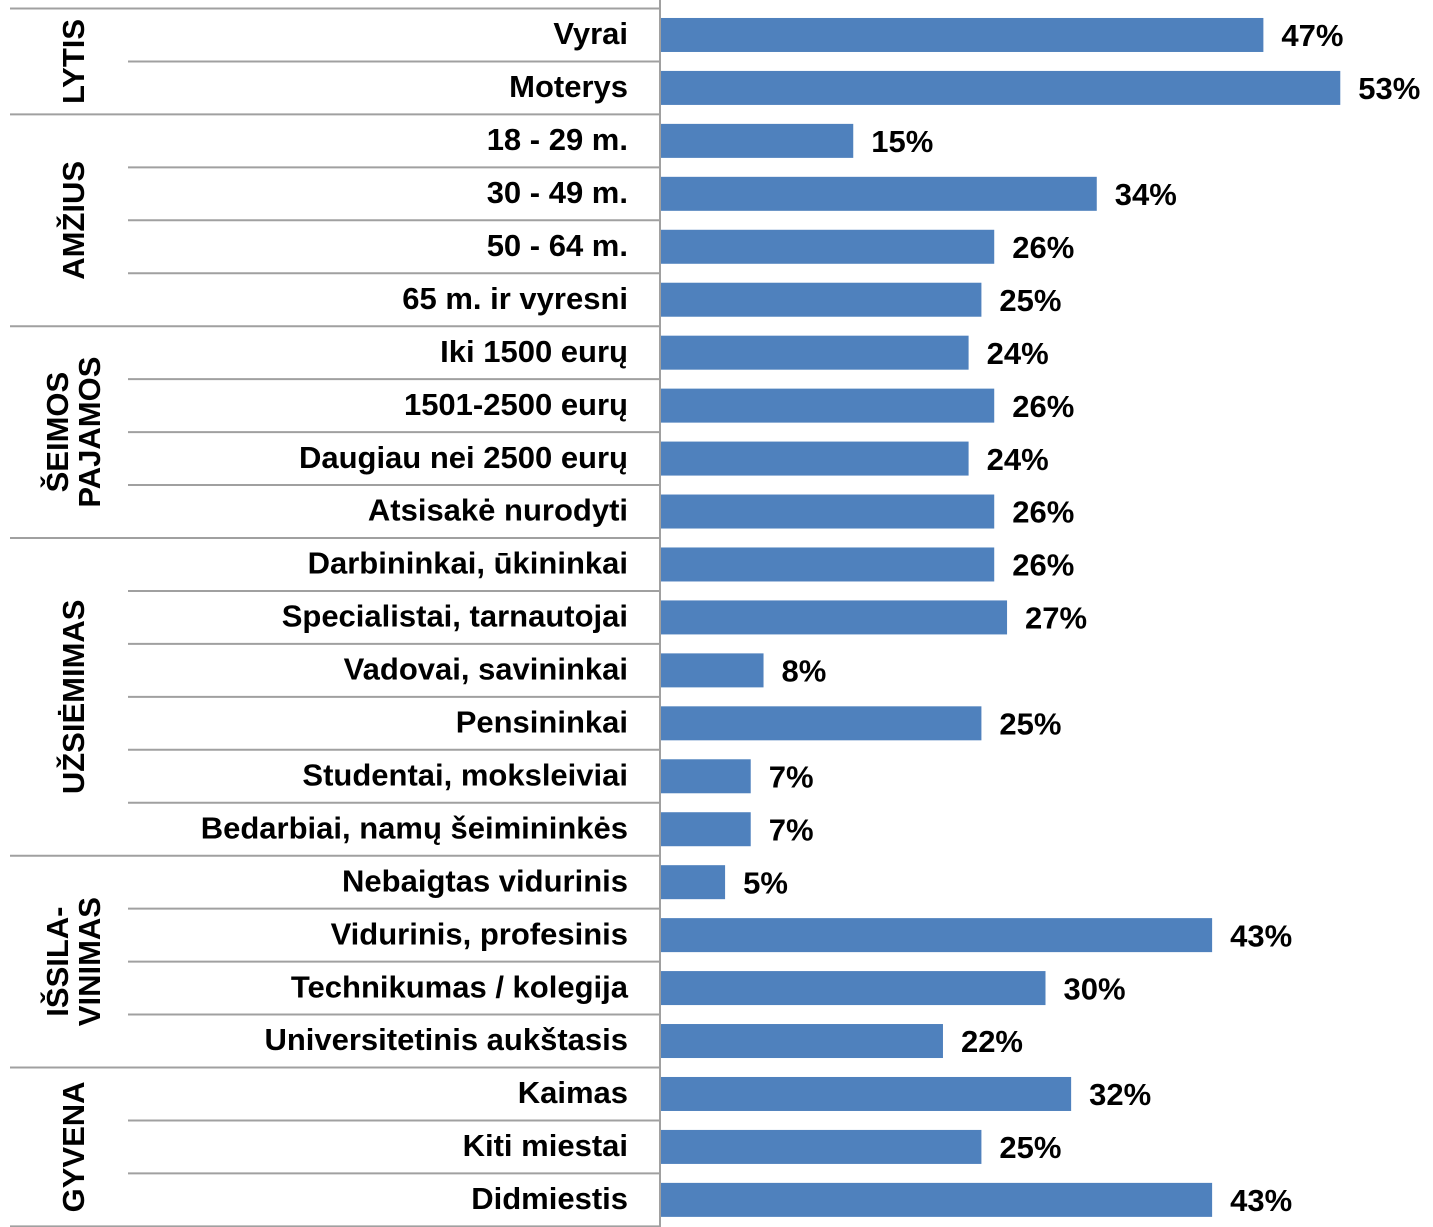 This screenshot has height=1227, width=1433. What do you see at coordinates (455, 616) in the screenshot?
I see `category-label: Specialistai, tarnautojai` at bounding box center [455, 616].